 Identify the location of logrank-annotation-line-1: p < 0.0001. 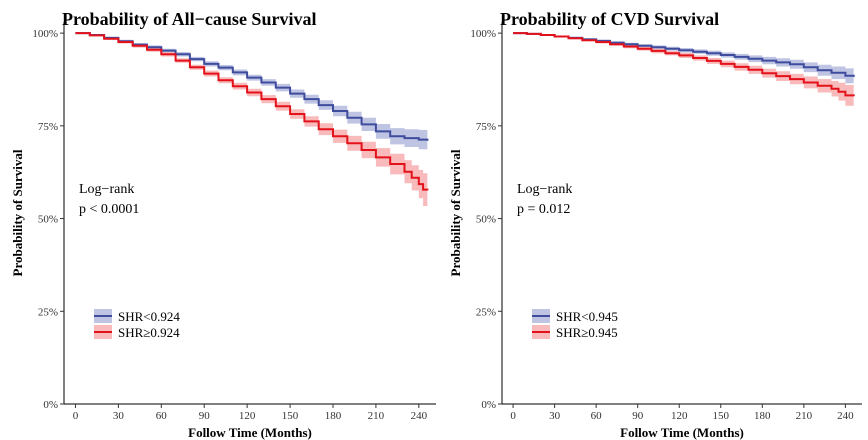
(109, 209).